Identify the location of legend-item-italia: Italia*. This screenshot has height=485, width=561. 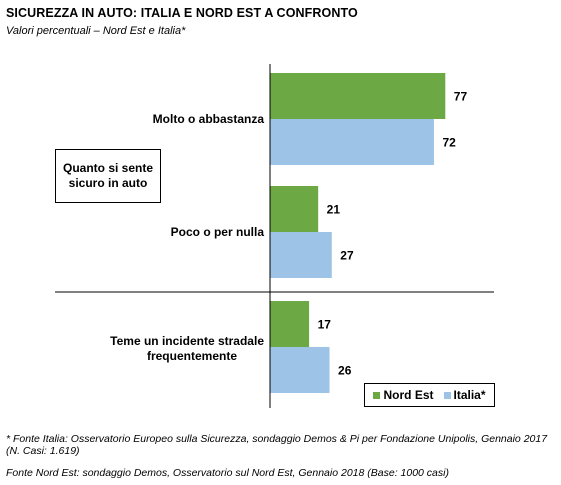
(464, 395).